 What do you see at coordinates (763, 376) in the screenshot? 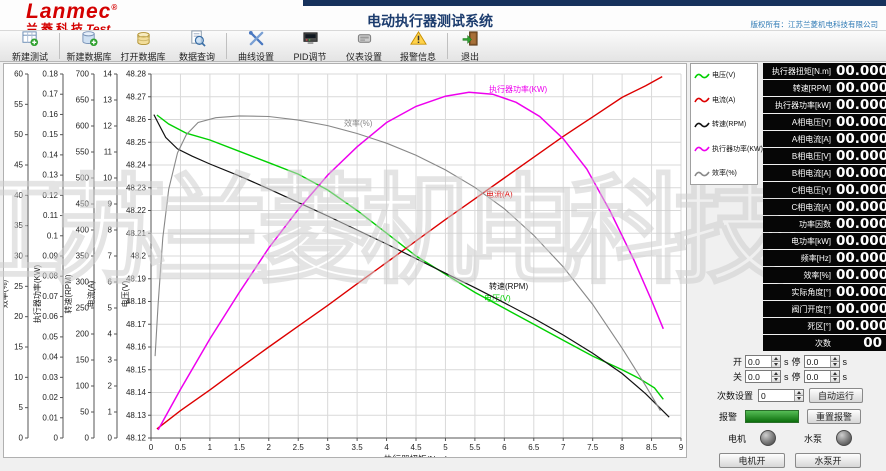
I see `close-on-time-spinner: 0.0` at bounding box center [763, 376].